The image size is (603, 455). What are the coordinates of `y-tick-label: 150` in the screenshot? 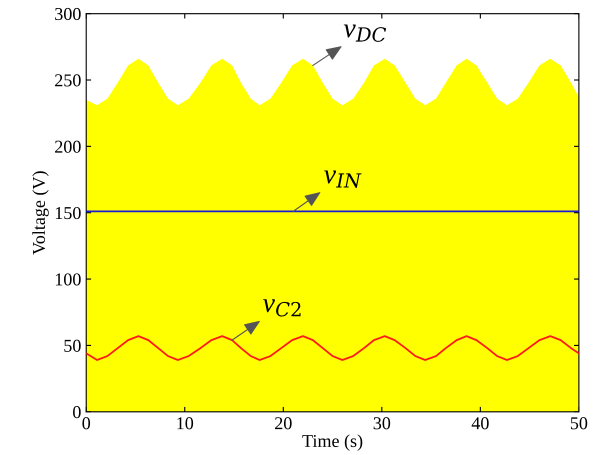 It's located at (68, 213).